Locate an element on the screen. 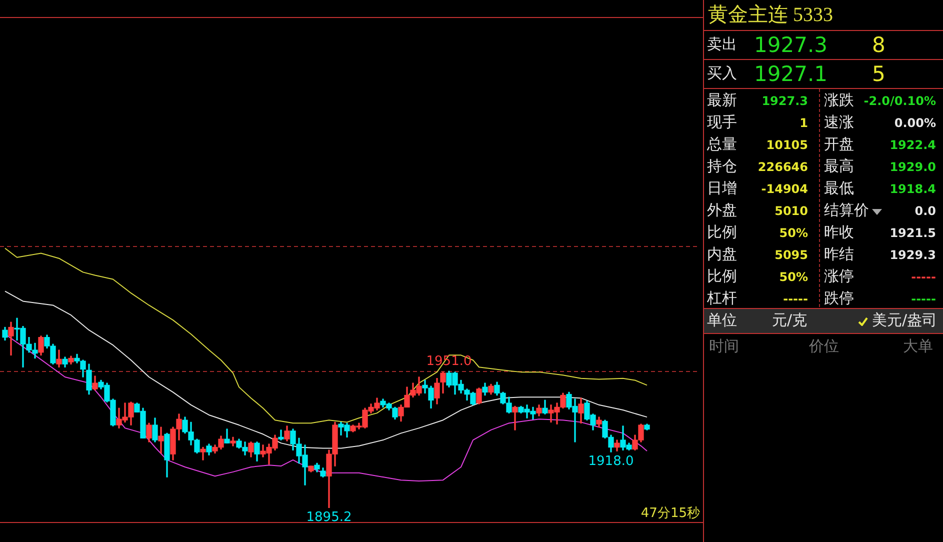 This screenshot has height=542, width=943. text: 单位 is located at coordinates (722, 320).